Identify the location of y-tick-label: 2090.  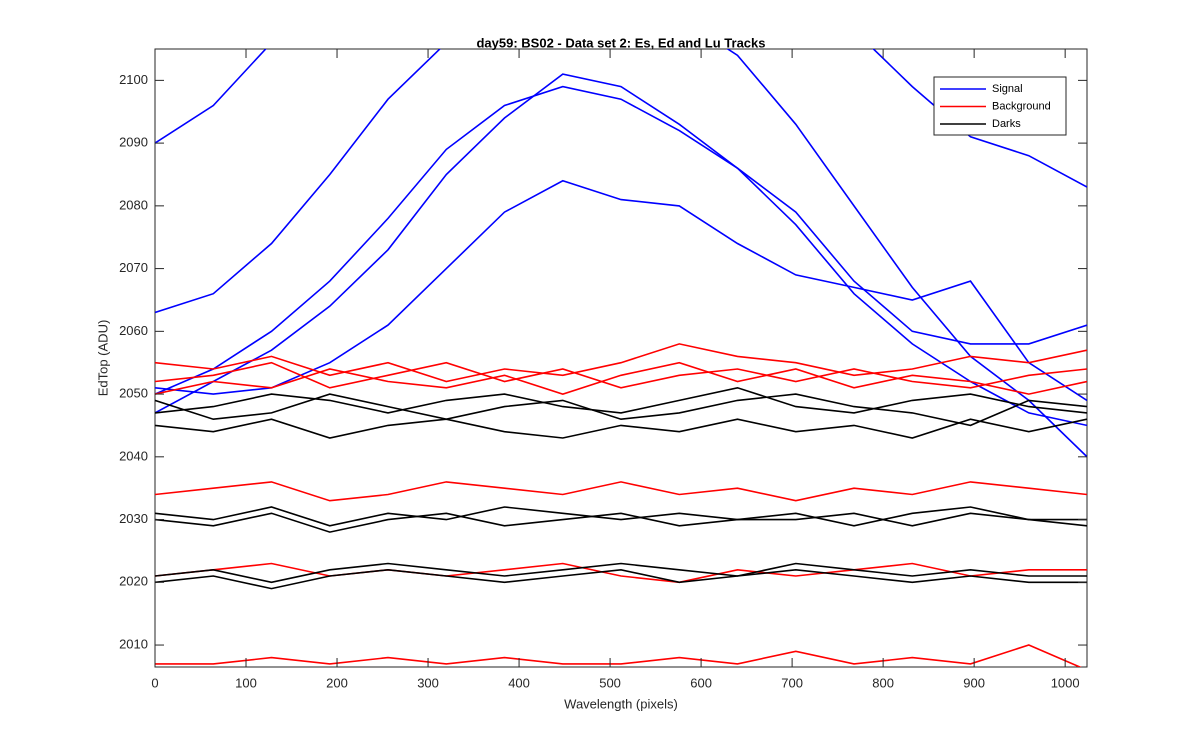
(133, 142).